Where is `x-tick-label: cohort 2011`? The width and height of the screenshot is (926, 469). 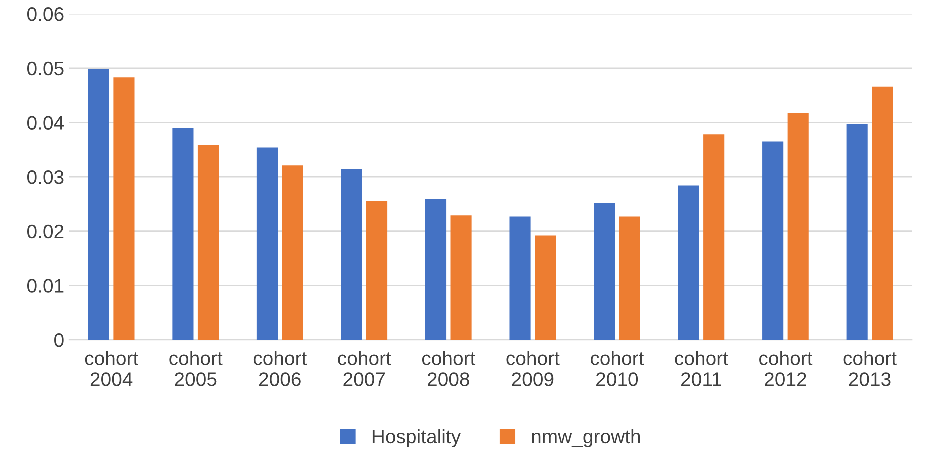 x-tick-label: cohort 2011 is located at coordinates (701, 368).